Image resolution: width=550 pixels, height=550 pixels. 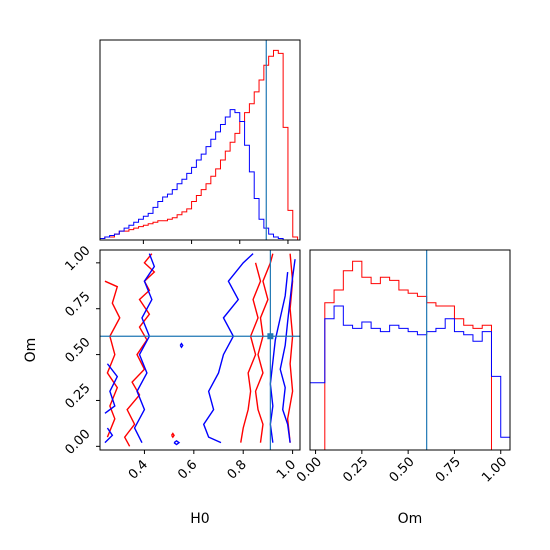 What do you see at coordinates (187, 469) in the screenshot?
I see `x-tick-label-h0: 0.6` at bounding box center [187, 469].